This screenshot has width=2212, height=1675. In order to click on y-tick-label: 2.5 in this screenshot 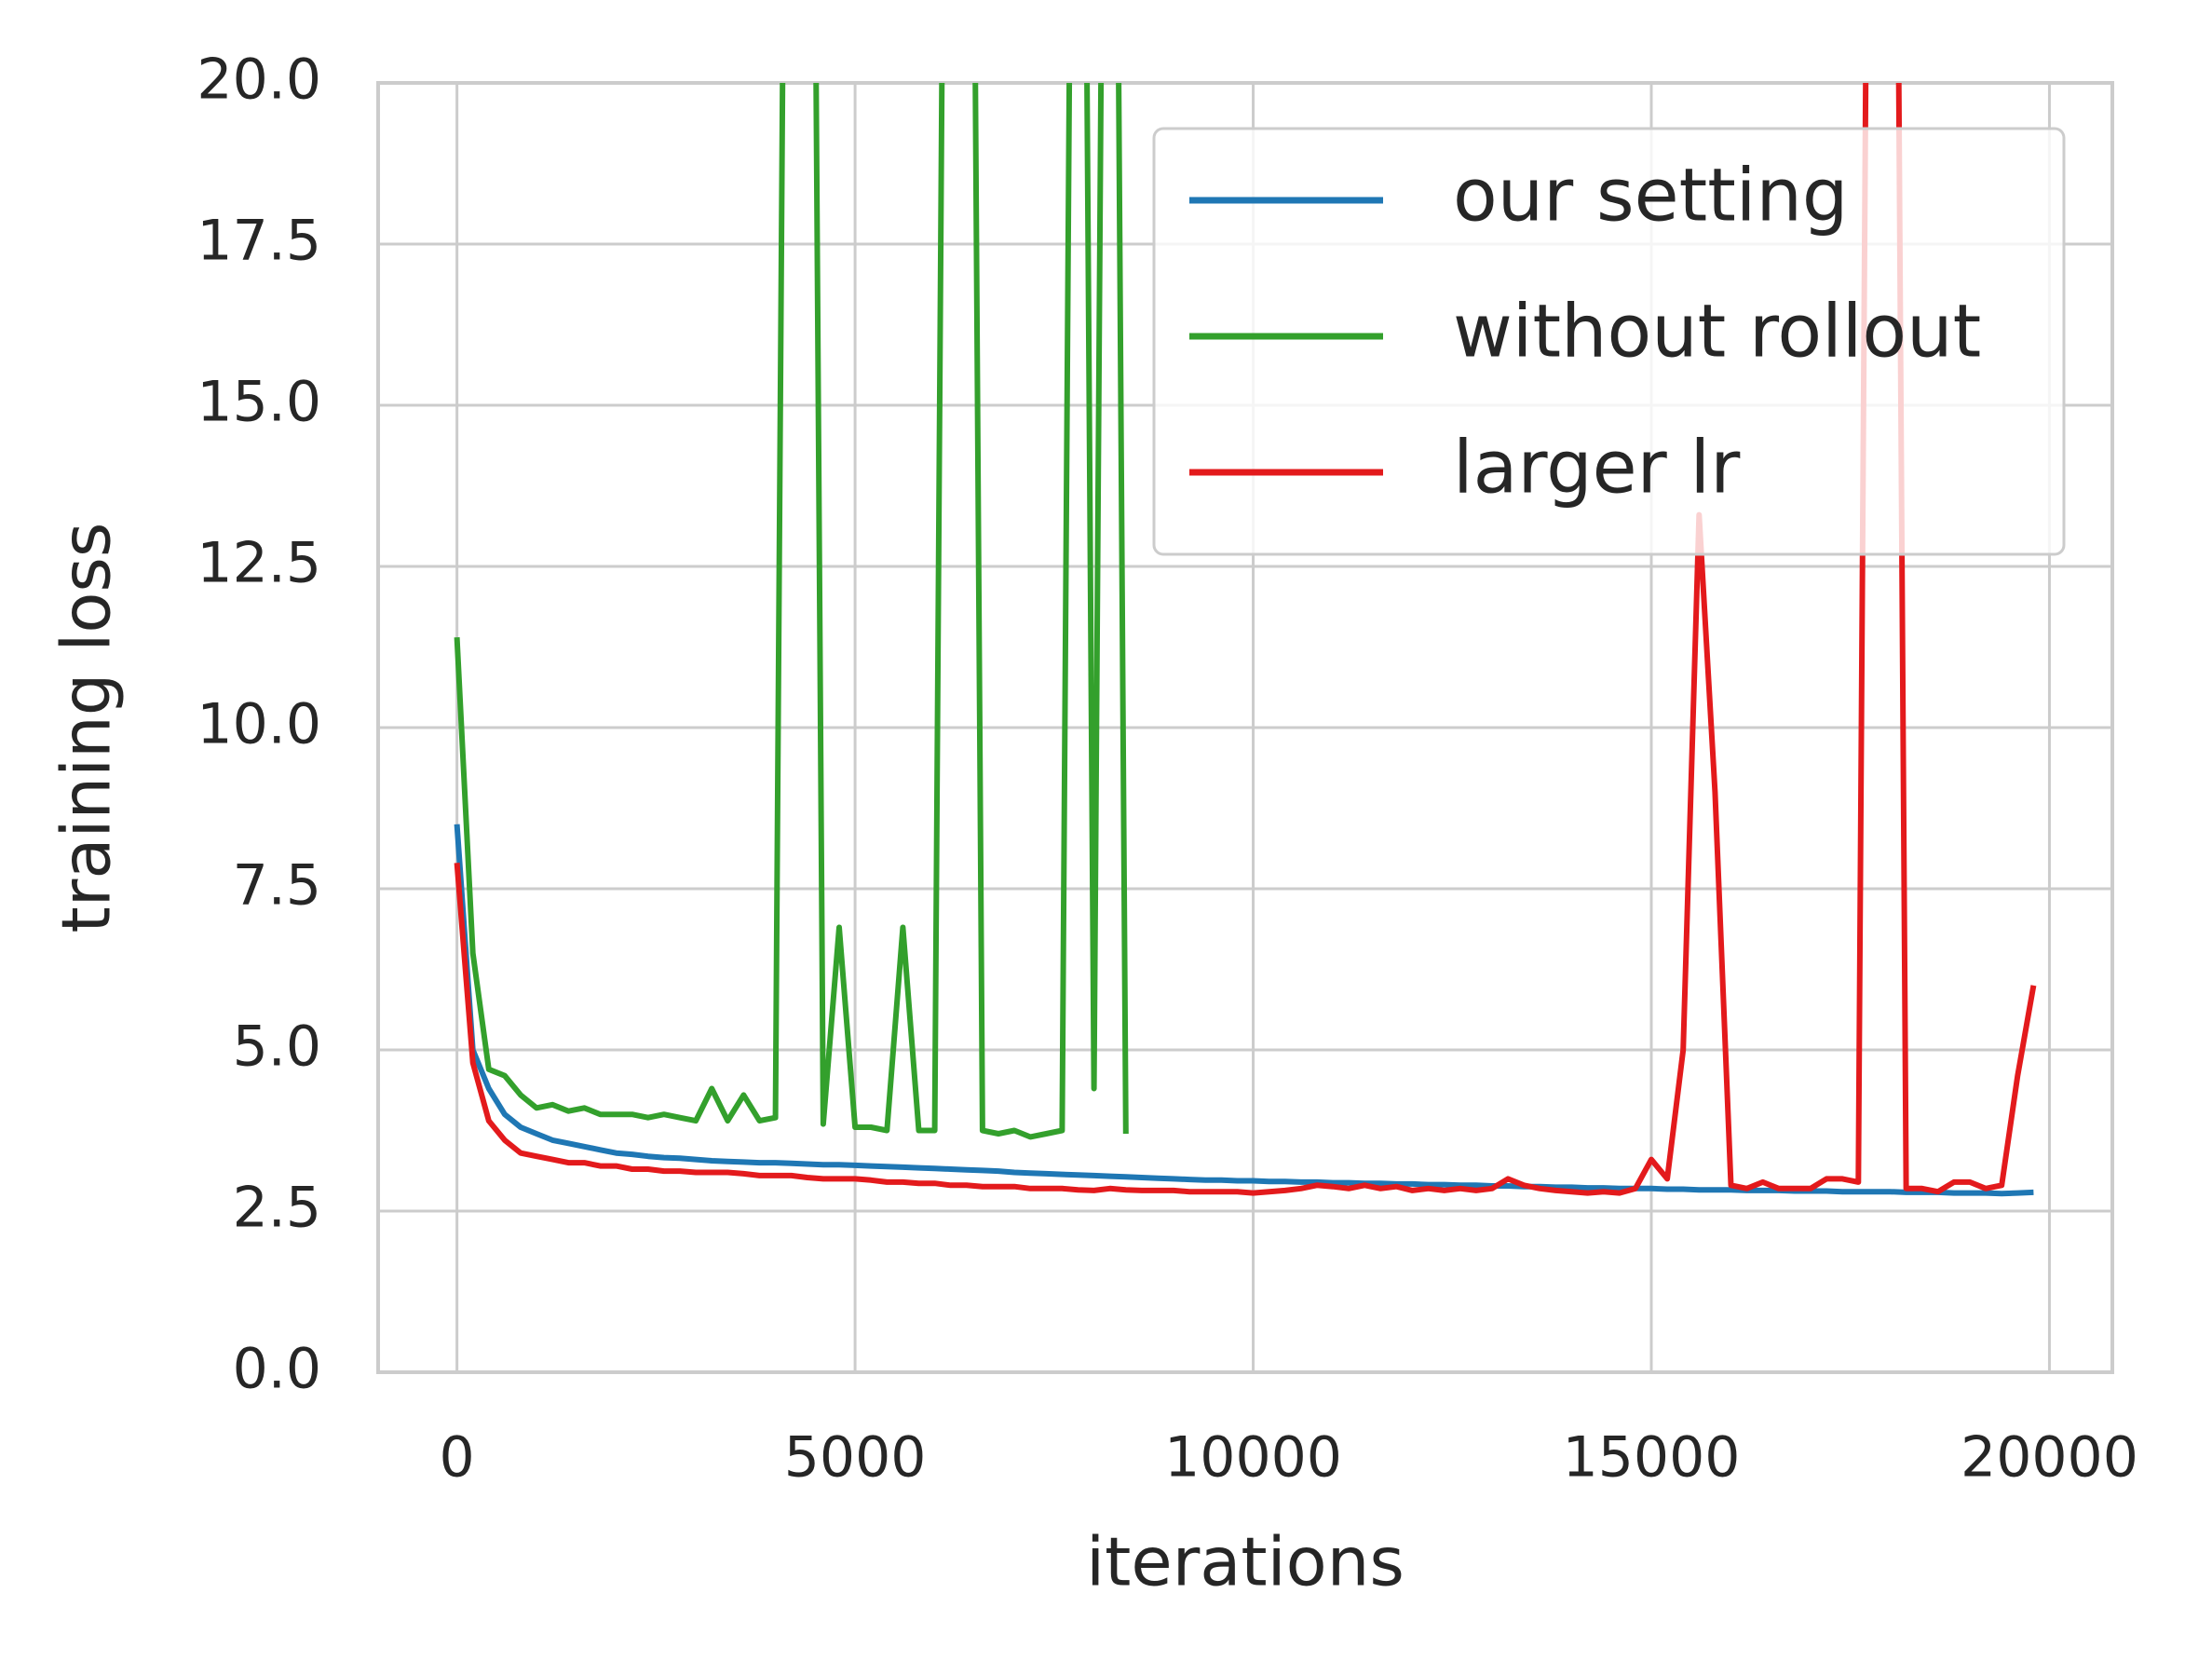, I will do `click(277, 1209)`.